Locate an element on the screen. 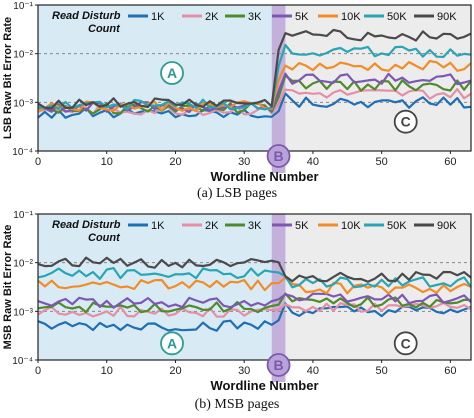  region-c is located at coordinates (378, 78).